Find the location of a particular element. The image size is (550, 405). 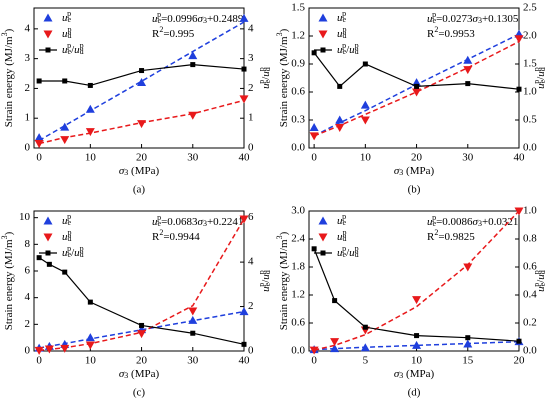

fit-equation: uep=0.0086σ3+0.0321 is located at coordinates (472, 220).